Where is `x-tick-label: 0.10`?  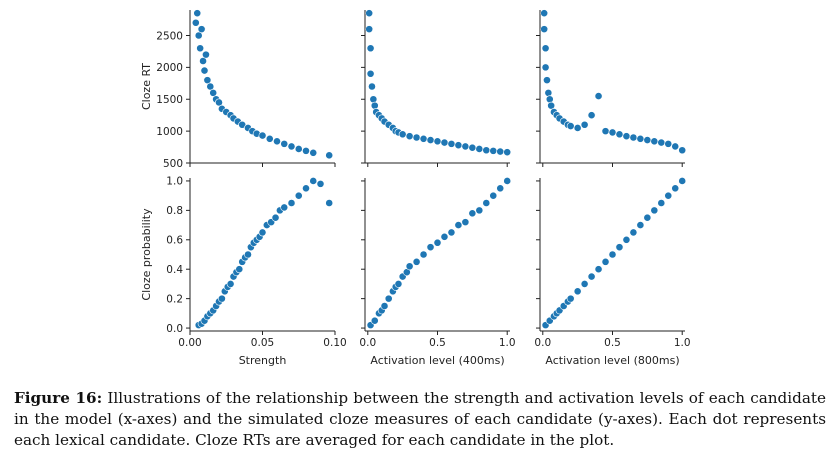
x-tick-label: 0.10 is located at coordinates (334, 343).